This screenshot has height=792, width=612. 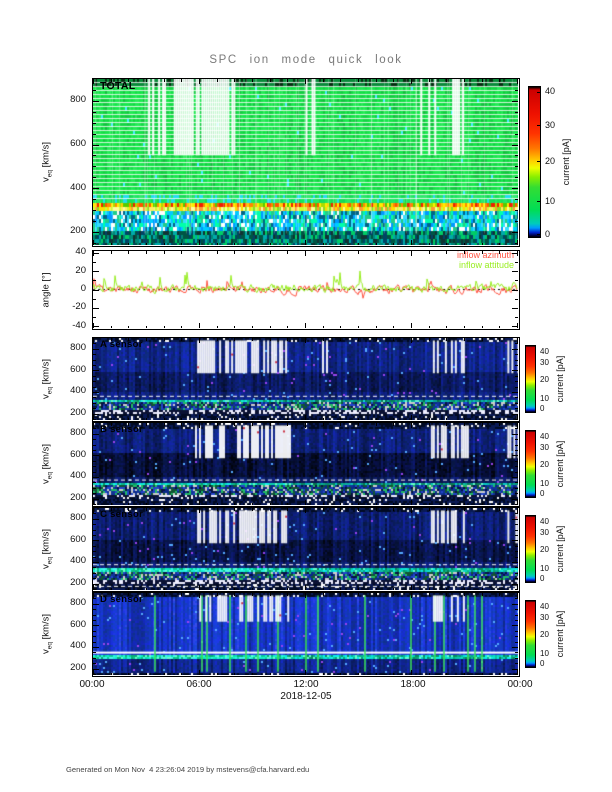 I want to click on y-tick-label-a: 400, so click(x=78, y=391).